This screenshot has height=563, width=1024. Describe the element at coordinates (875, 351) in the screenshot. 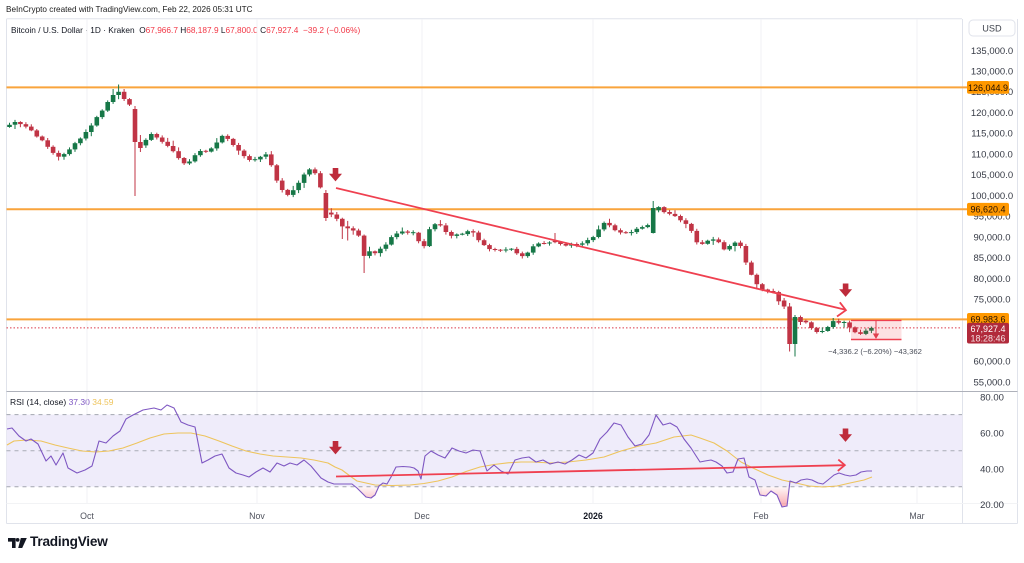

I see `svg-text: −4,336.2 (−6.20%) −43,362` at that location.